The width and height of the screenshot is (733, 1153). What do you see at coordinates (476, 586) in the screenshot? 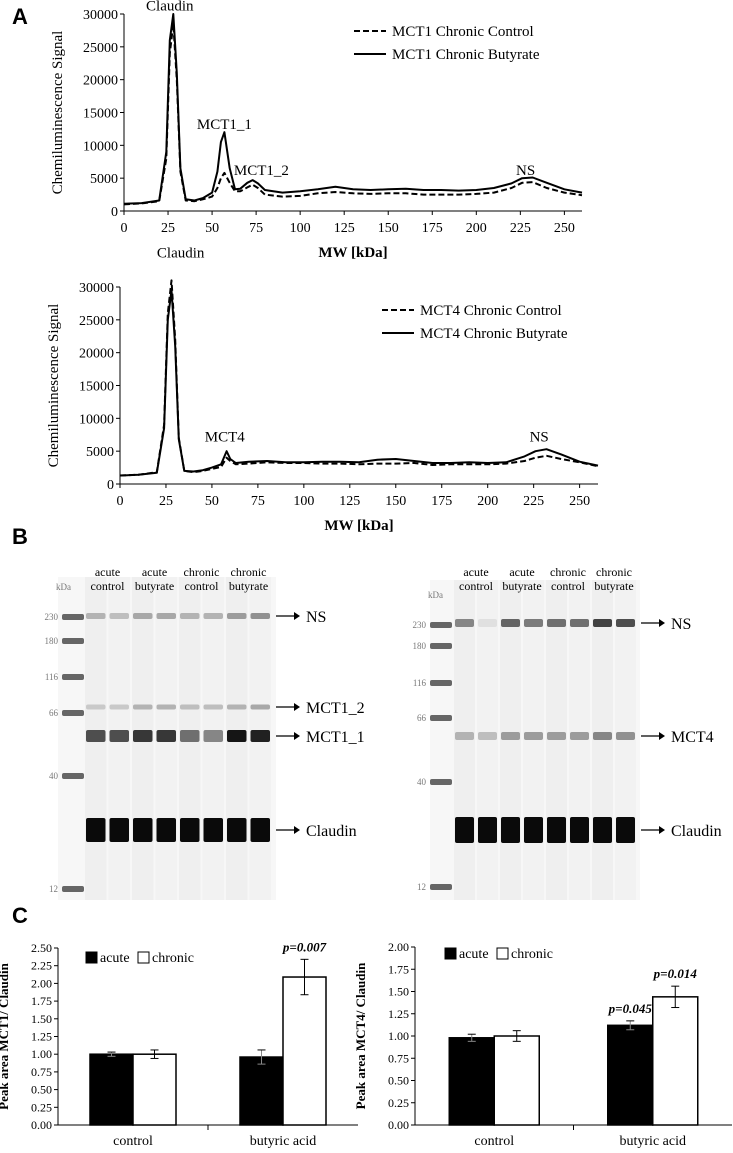
I see `group-label-line2: control` at bounding box center [476, 586].